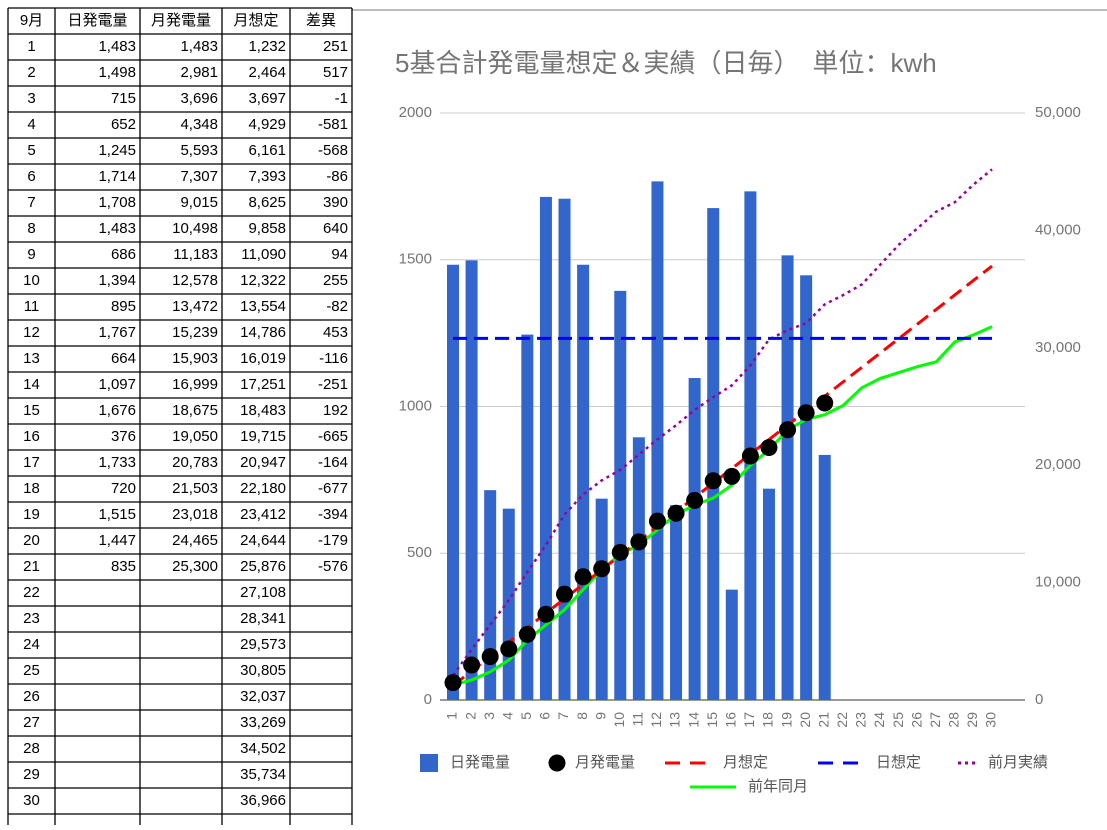 This screenshot has height=830, width=1107. What do you see at coordinates (263, 410) in the screenshot?
I see `cell: 18,483` at bounding box center [263, 410].